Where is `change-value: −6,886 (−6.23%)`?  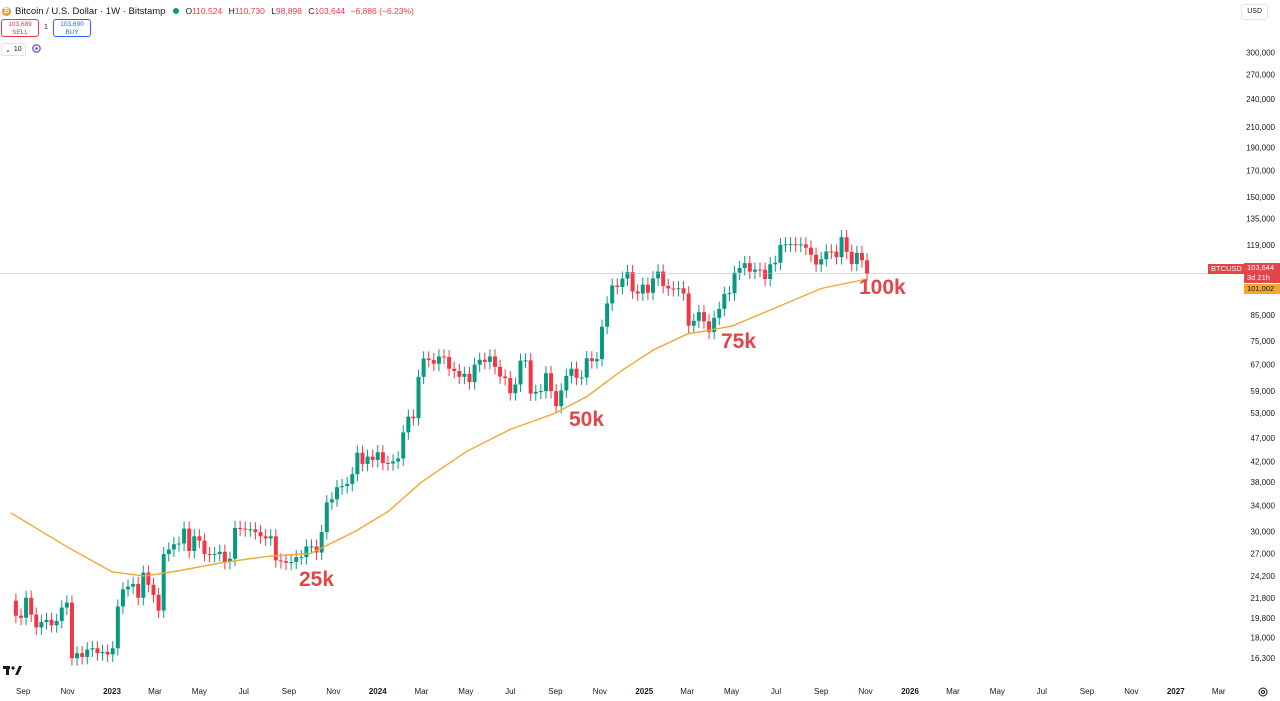
change-value: −6,886 (−6.23%) is located at coordinates (382, 11).